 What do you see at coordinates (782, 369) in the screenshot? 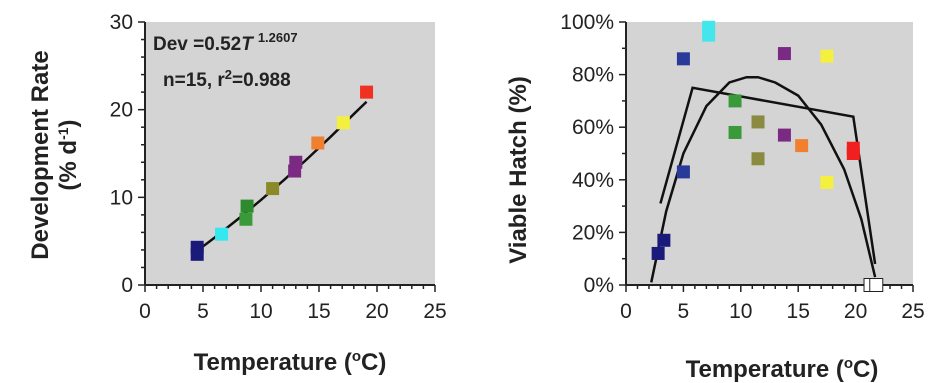
I see `right-x-axis-title: Temperature (oC)` at bounding box center [782, 369].